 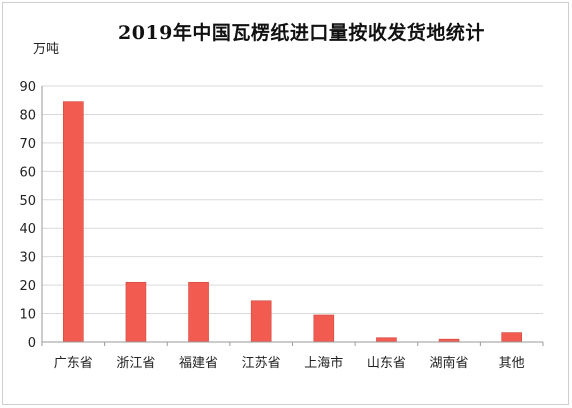 What do you see at coordinates (32, 343) in the screenshot?
I see `y-tick-label: 0` at bounding box center [32, 343].